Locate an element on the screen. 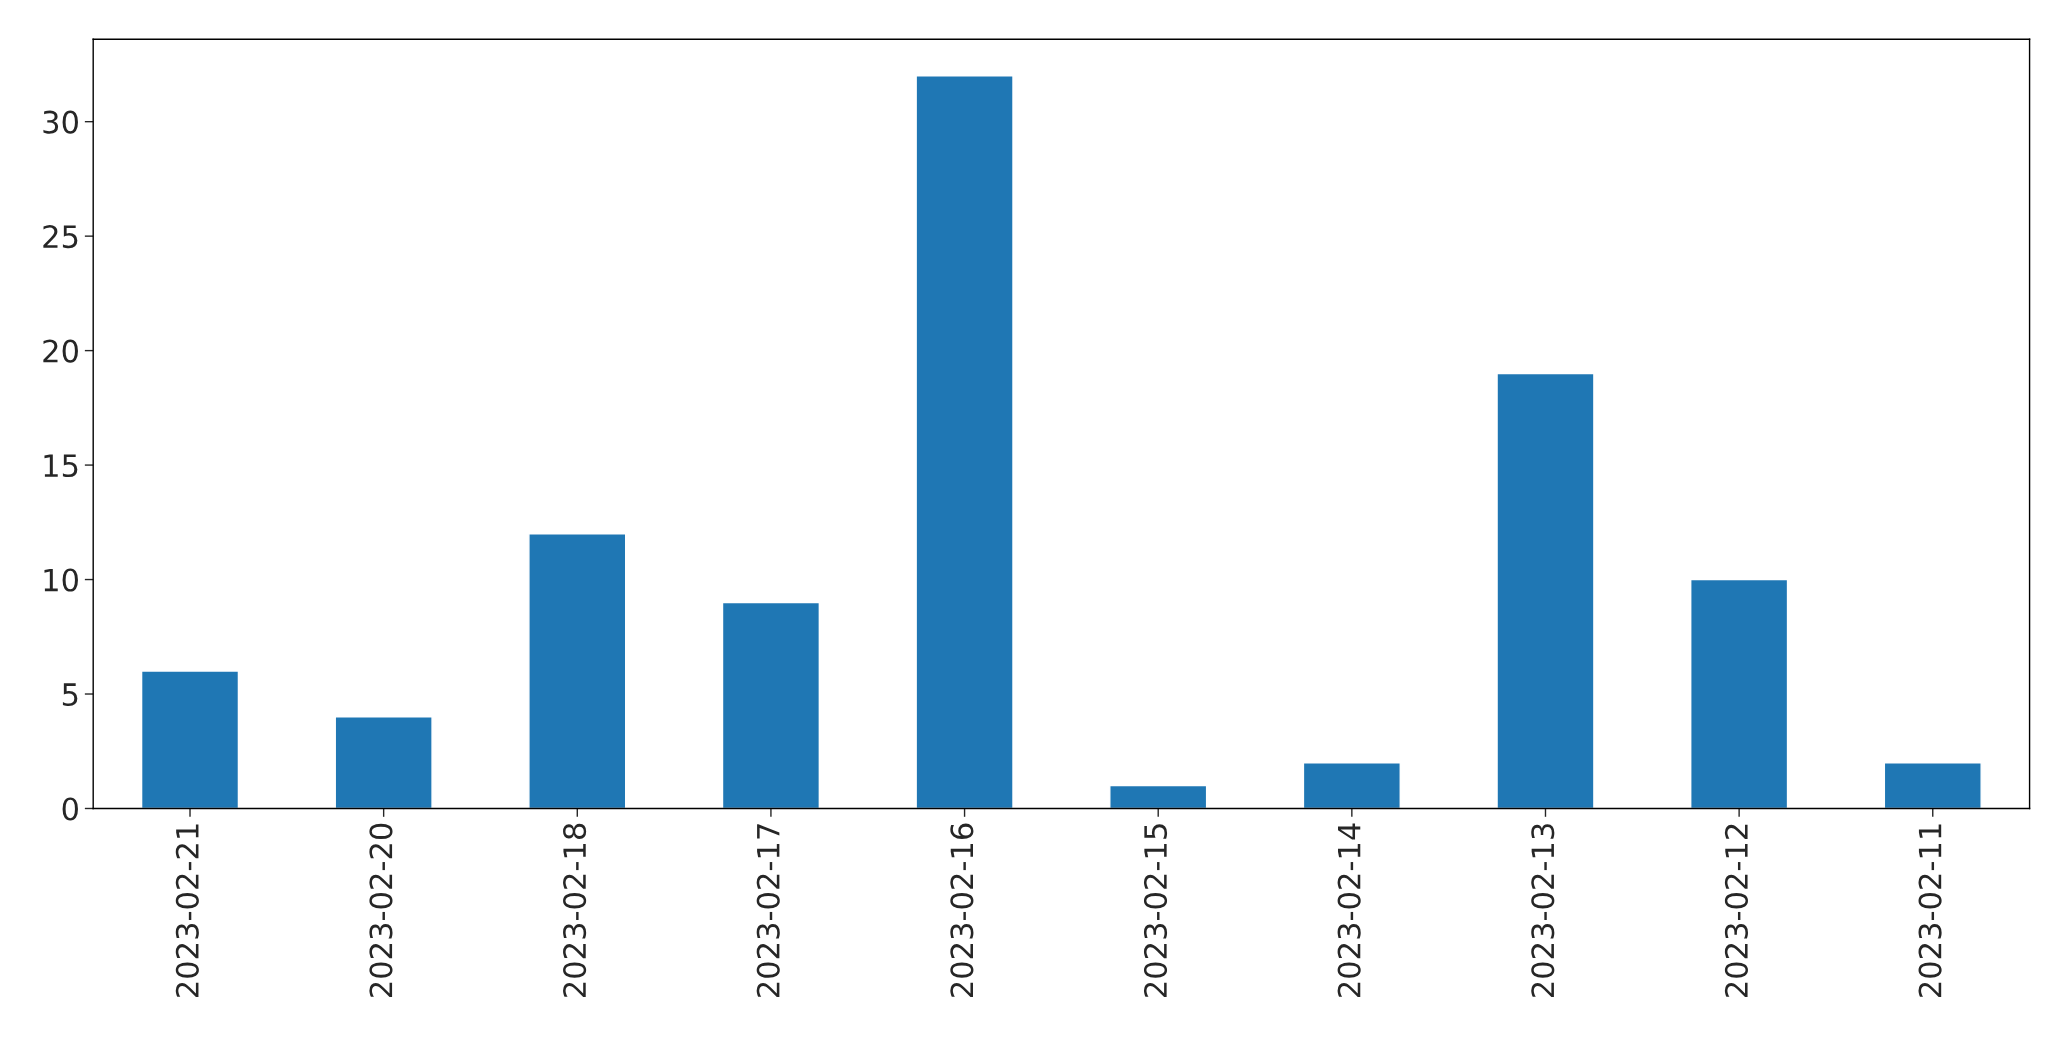 The width and height of the screenshot is (2071, 1061). y-tick-label: 15 is located at coordinates (61, 466).